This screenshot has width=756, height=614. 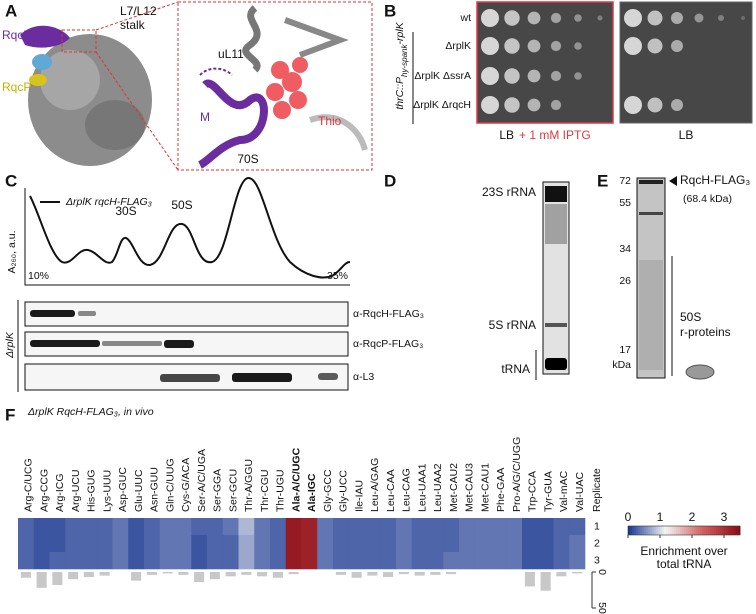 What do you see at coordinates (621, 365) in the screenshot?
I see `unit-label: kDa` at bounding box center [621, 365].